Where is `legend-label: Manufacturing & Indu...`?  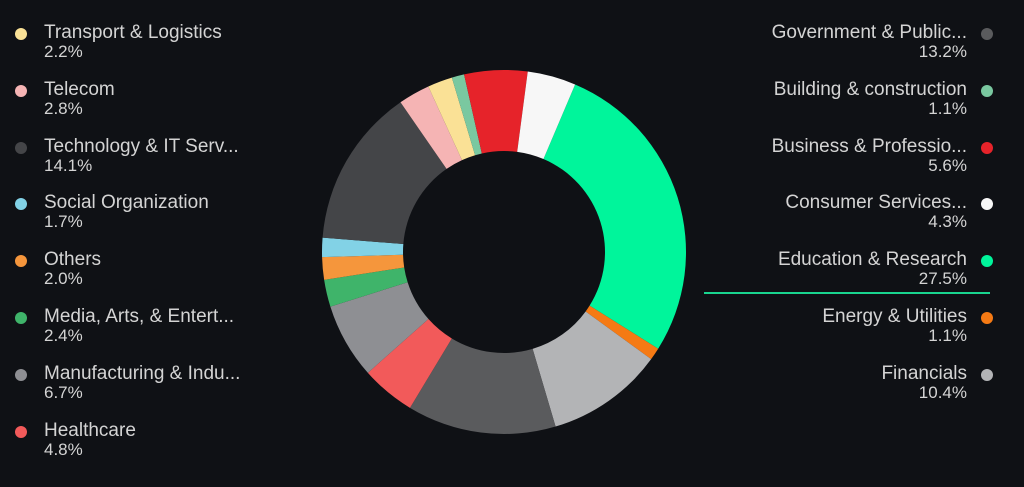 legend-label: Manufacturing & Indu... is located at coordinates (142, 373).